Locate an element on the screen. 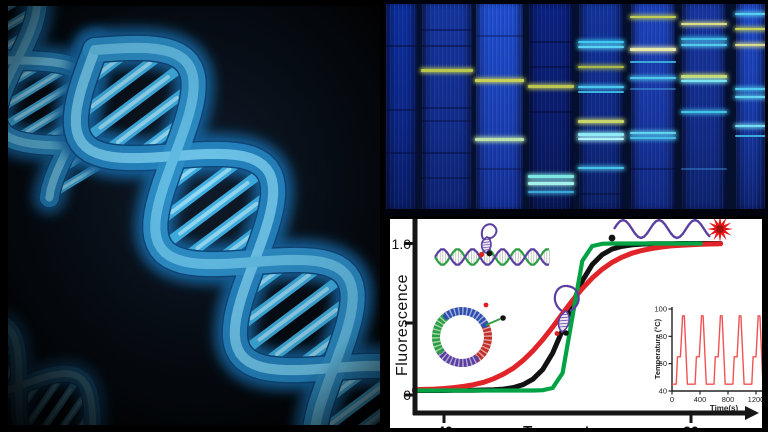 The height and width of the screenshot is (432, 768). beacon-bound-to-target-icon is located at coordinates (492, 244).